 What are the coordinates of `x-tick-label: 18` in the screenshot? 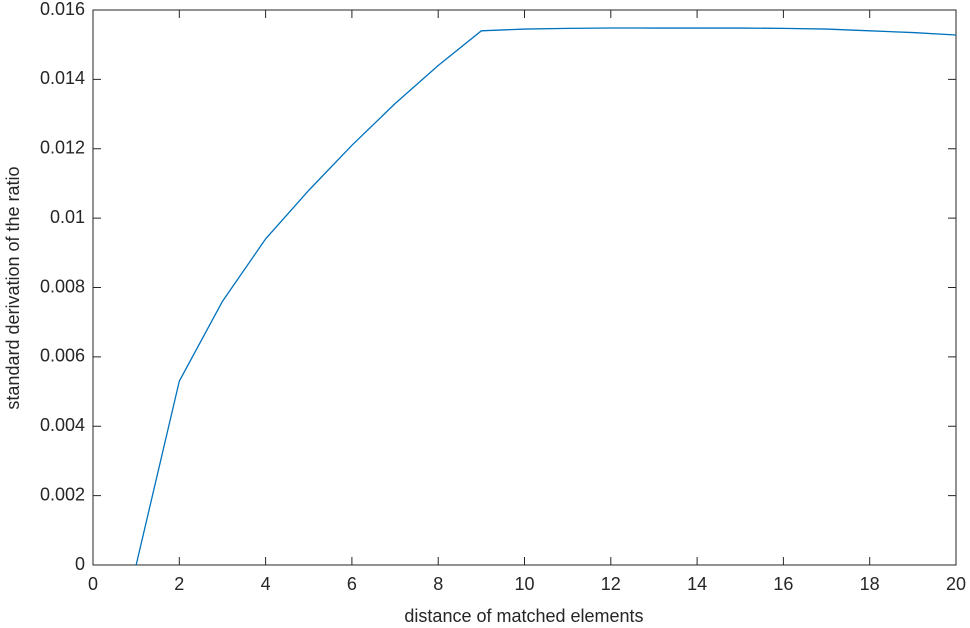 It's located at (870, 584).